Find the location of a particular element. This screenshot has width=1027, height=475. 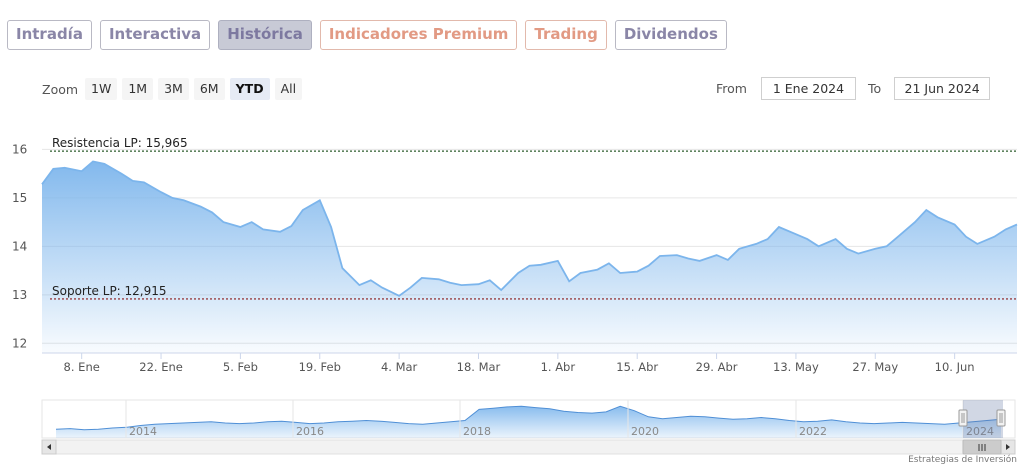

zoom-button-1w: 1W is located at coordinates (101, 89).